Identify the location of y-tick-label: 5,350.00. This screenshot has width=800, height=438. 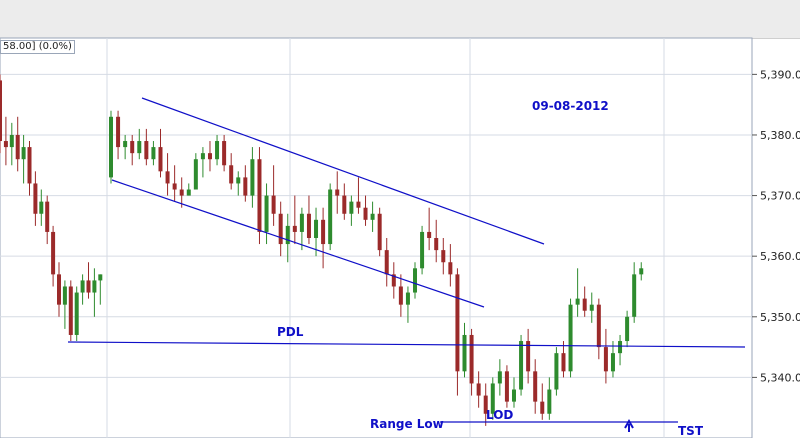
(780, 317).